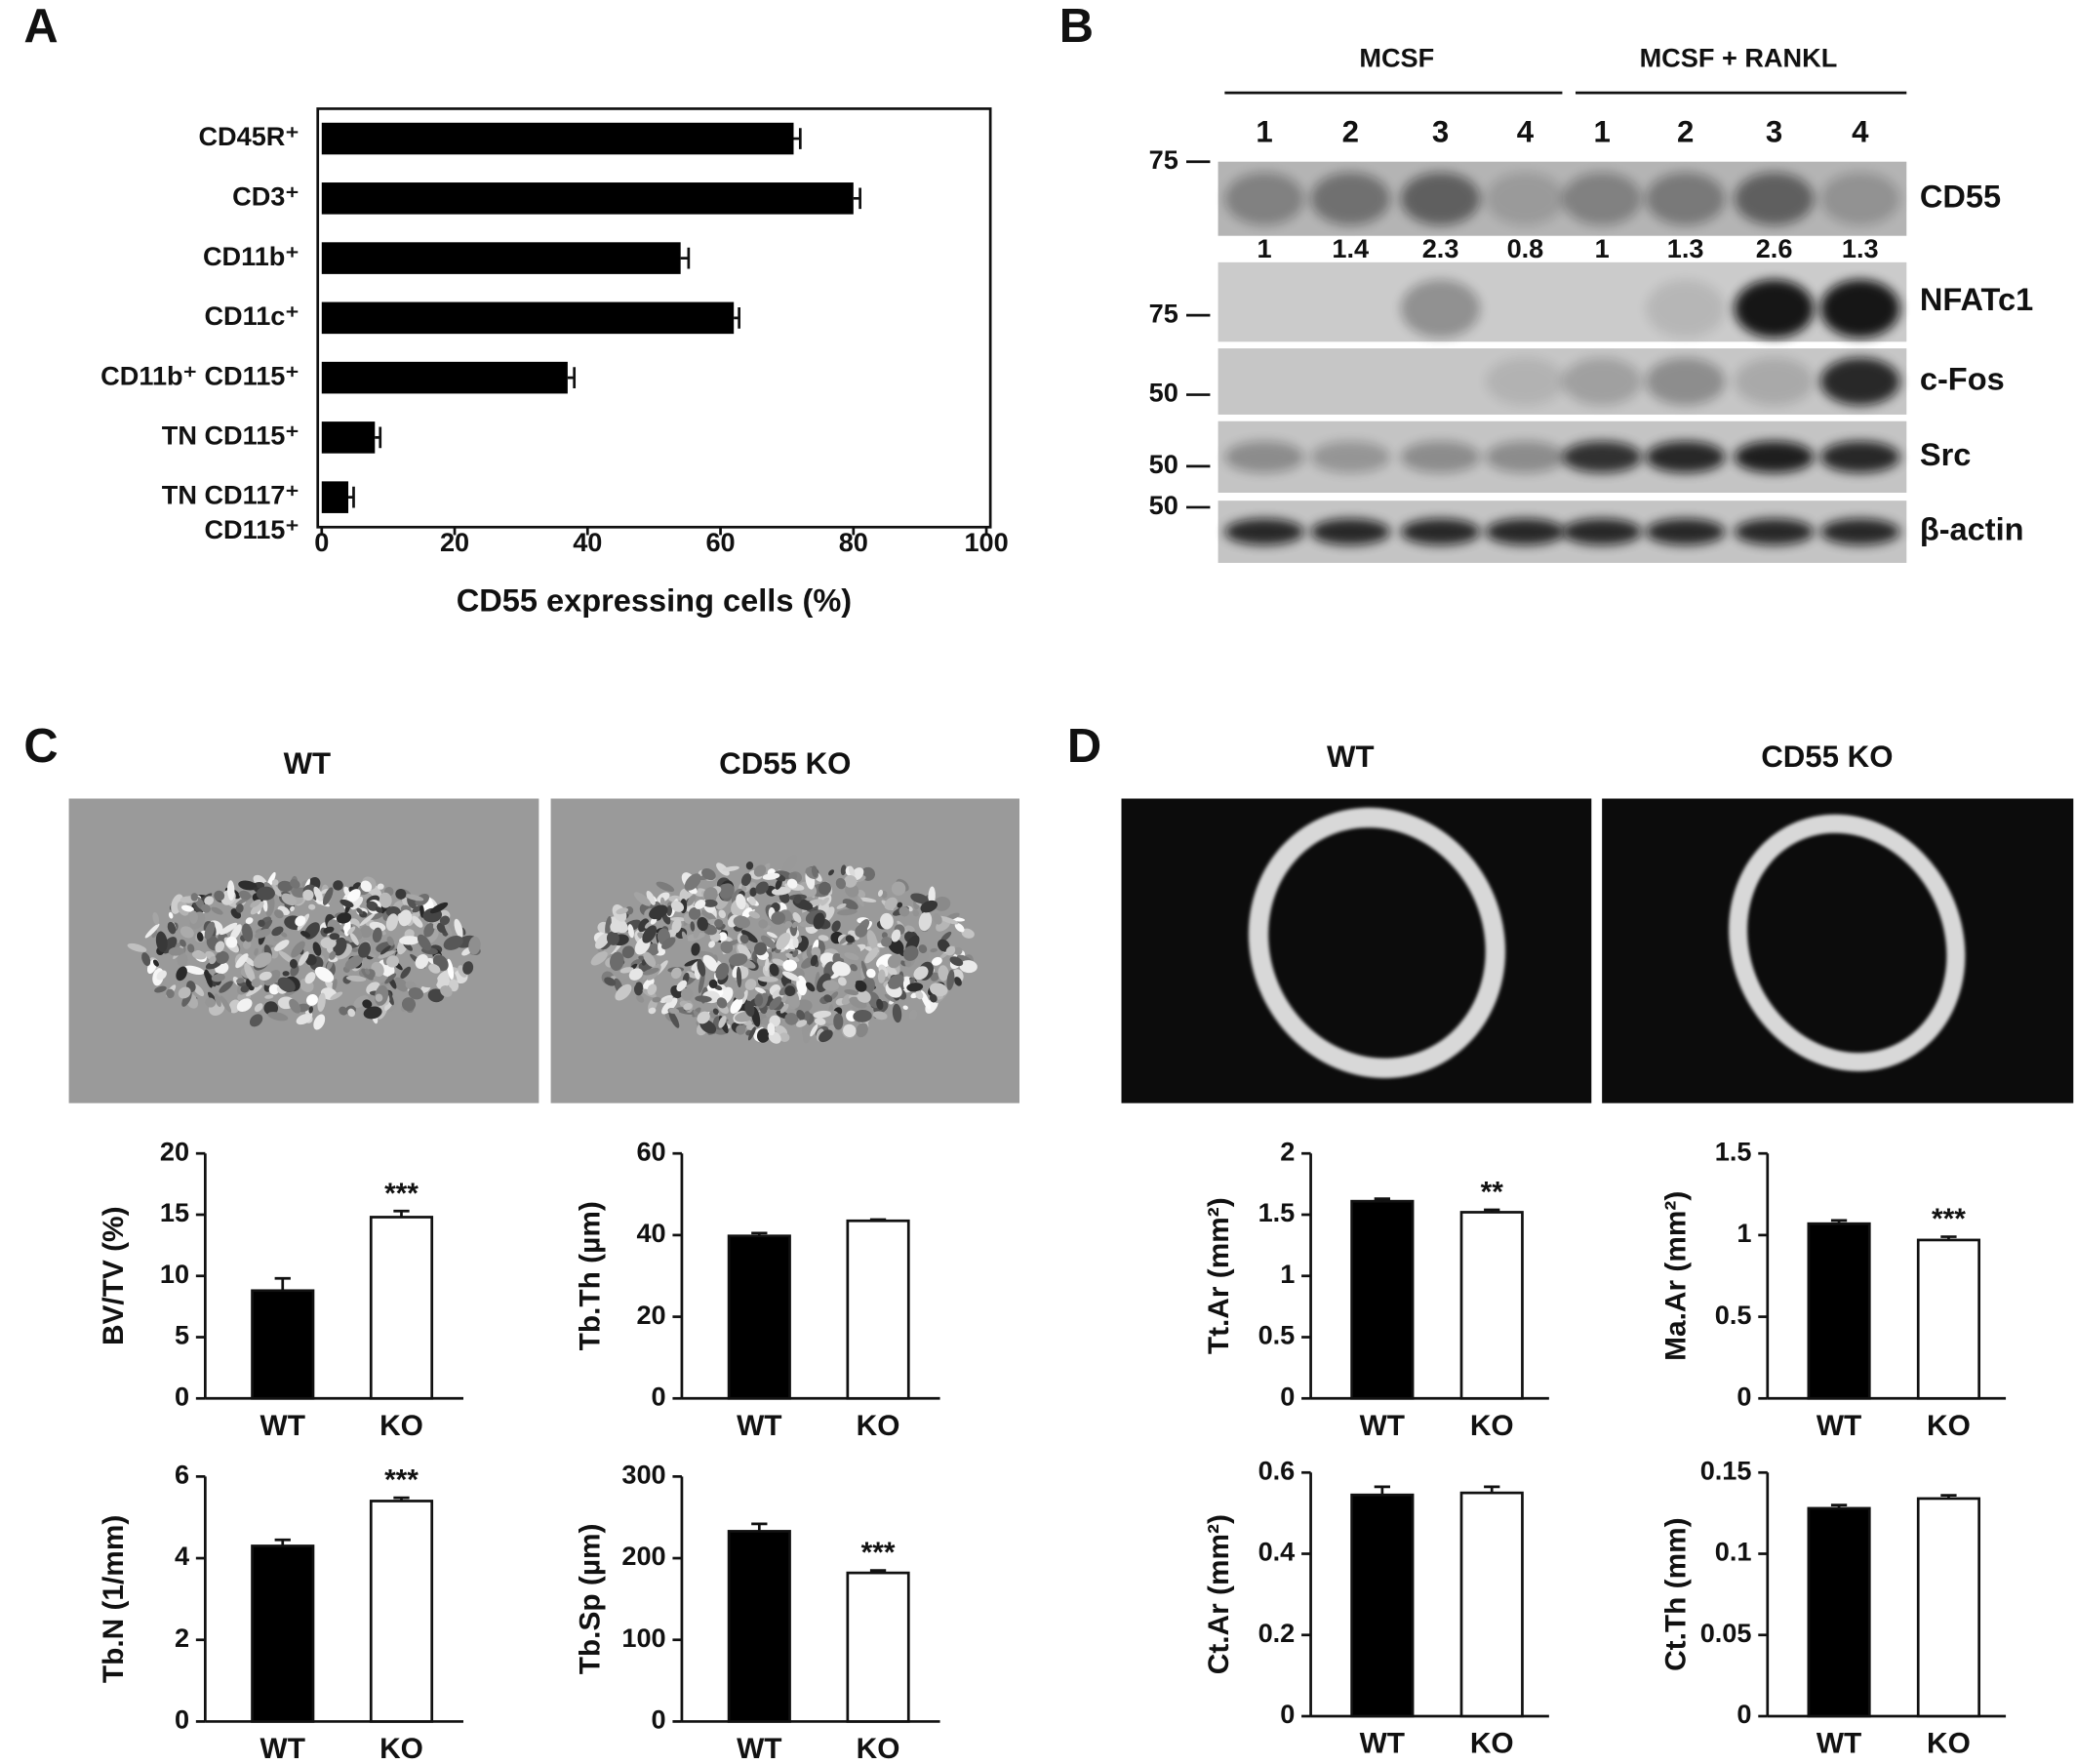 The image size is (2076, 1764). Describe the element at coordinates (1492, 1193) in the screenshot. I see `significance: **` at that location.